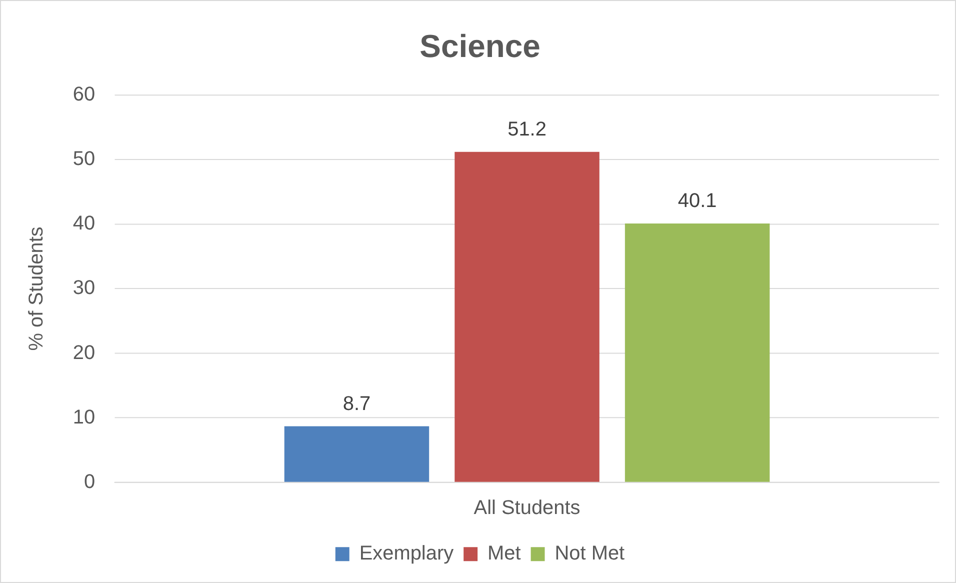  Describe the element at coordinates (697, 201) in the screenshot. I see `data-label: 40.1` at that location.